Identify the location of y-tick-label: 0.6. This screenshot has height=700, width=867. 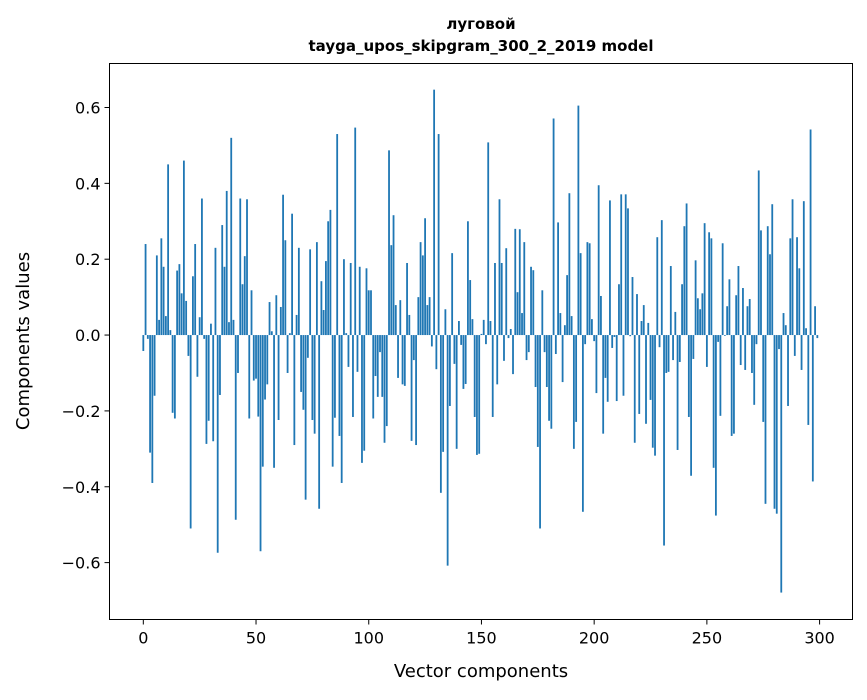
(87, 107).